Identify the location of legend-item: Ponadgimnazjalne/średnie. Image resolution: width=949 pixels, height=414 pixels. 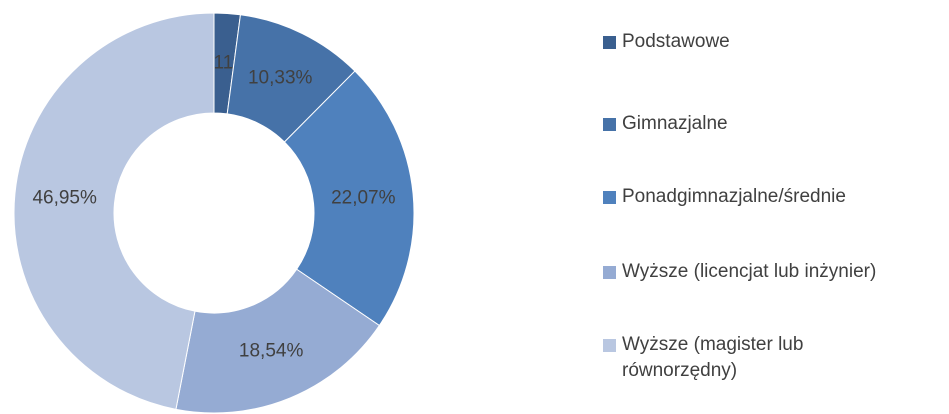
(773, 197).